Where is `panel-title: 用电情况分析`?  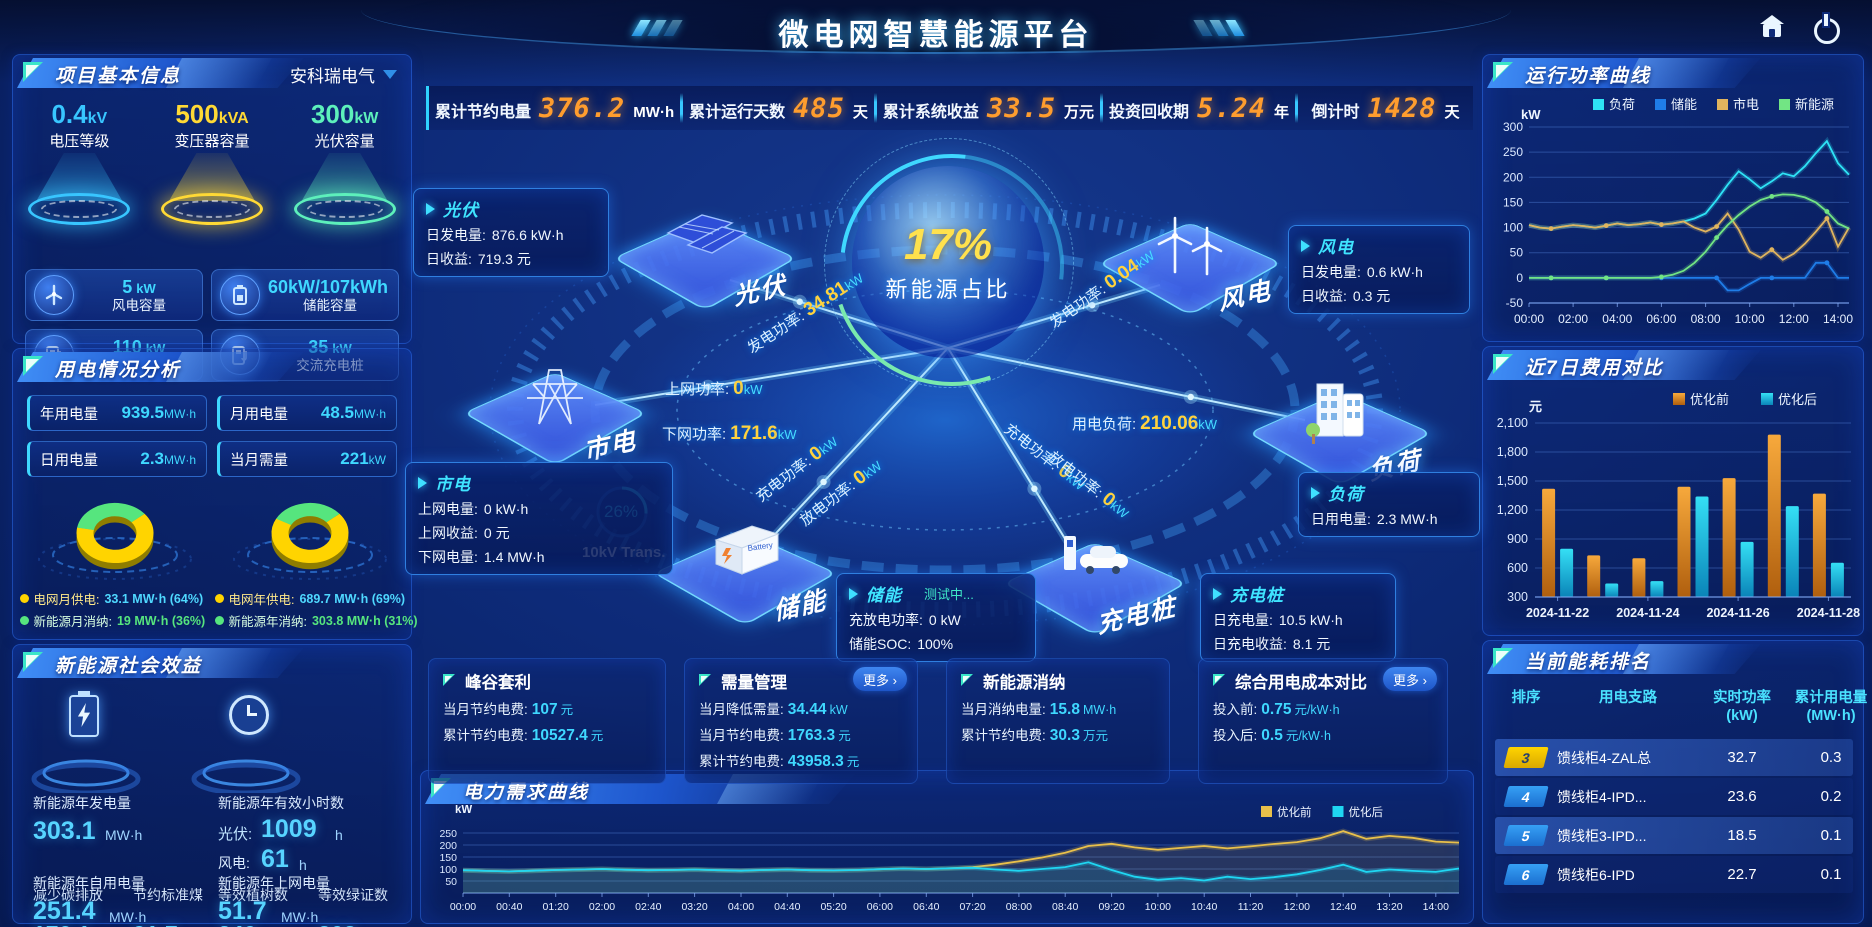
panel-title: 用电情况分析 is located at coordinates (118, 370).